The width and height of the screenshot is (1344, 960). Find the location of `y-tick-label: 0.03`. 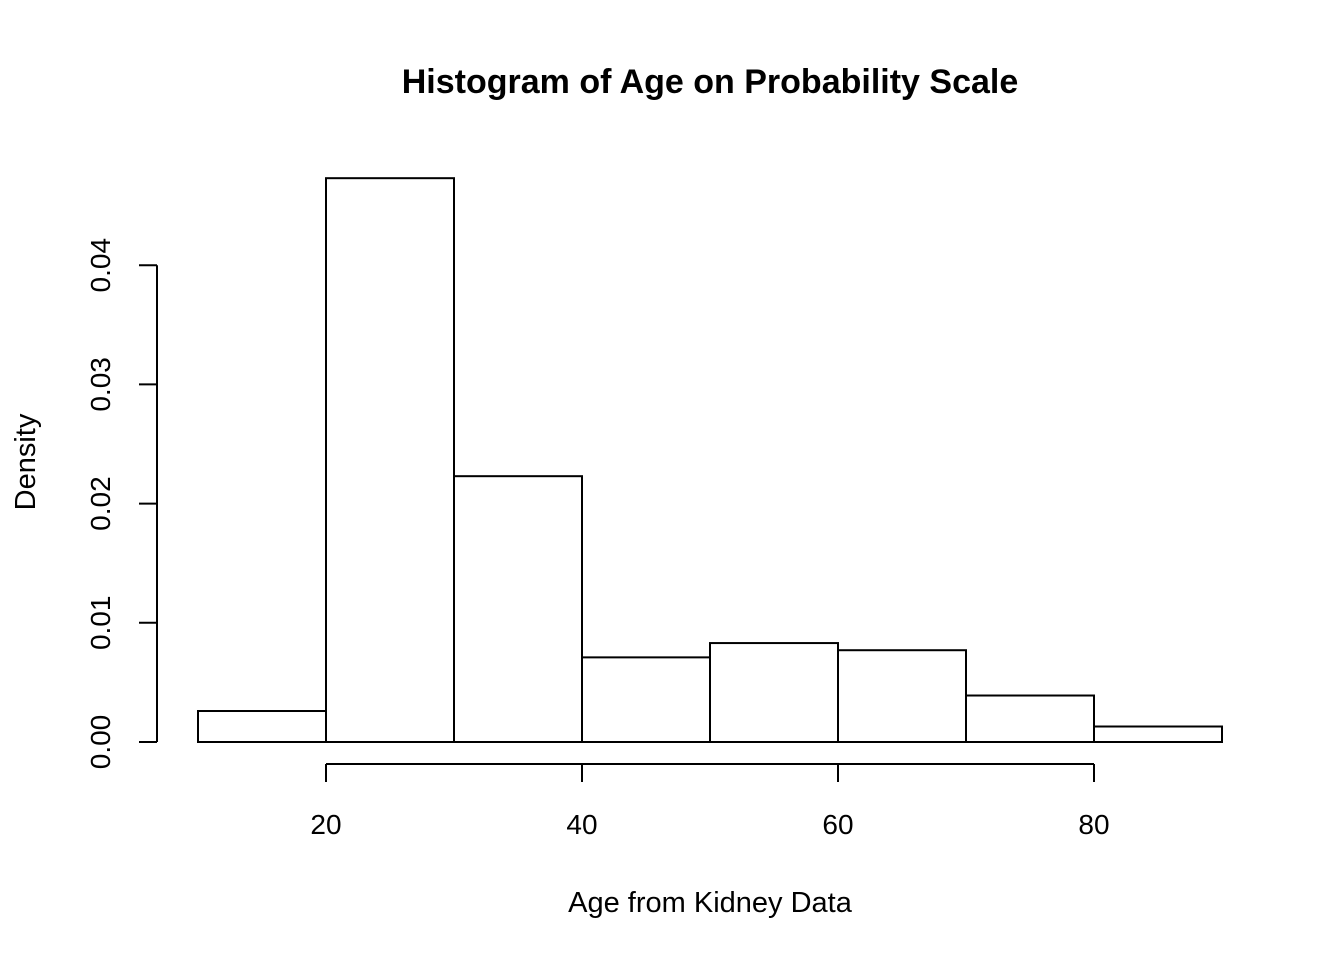

y-tick-label: 0.03 is located at coordinates (100, 384).